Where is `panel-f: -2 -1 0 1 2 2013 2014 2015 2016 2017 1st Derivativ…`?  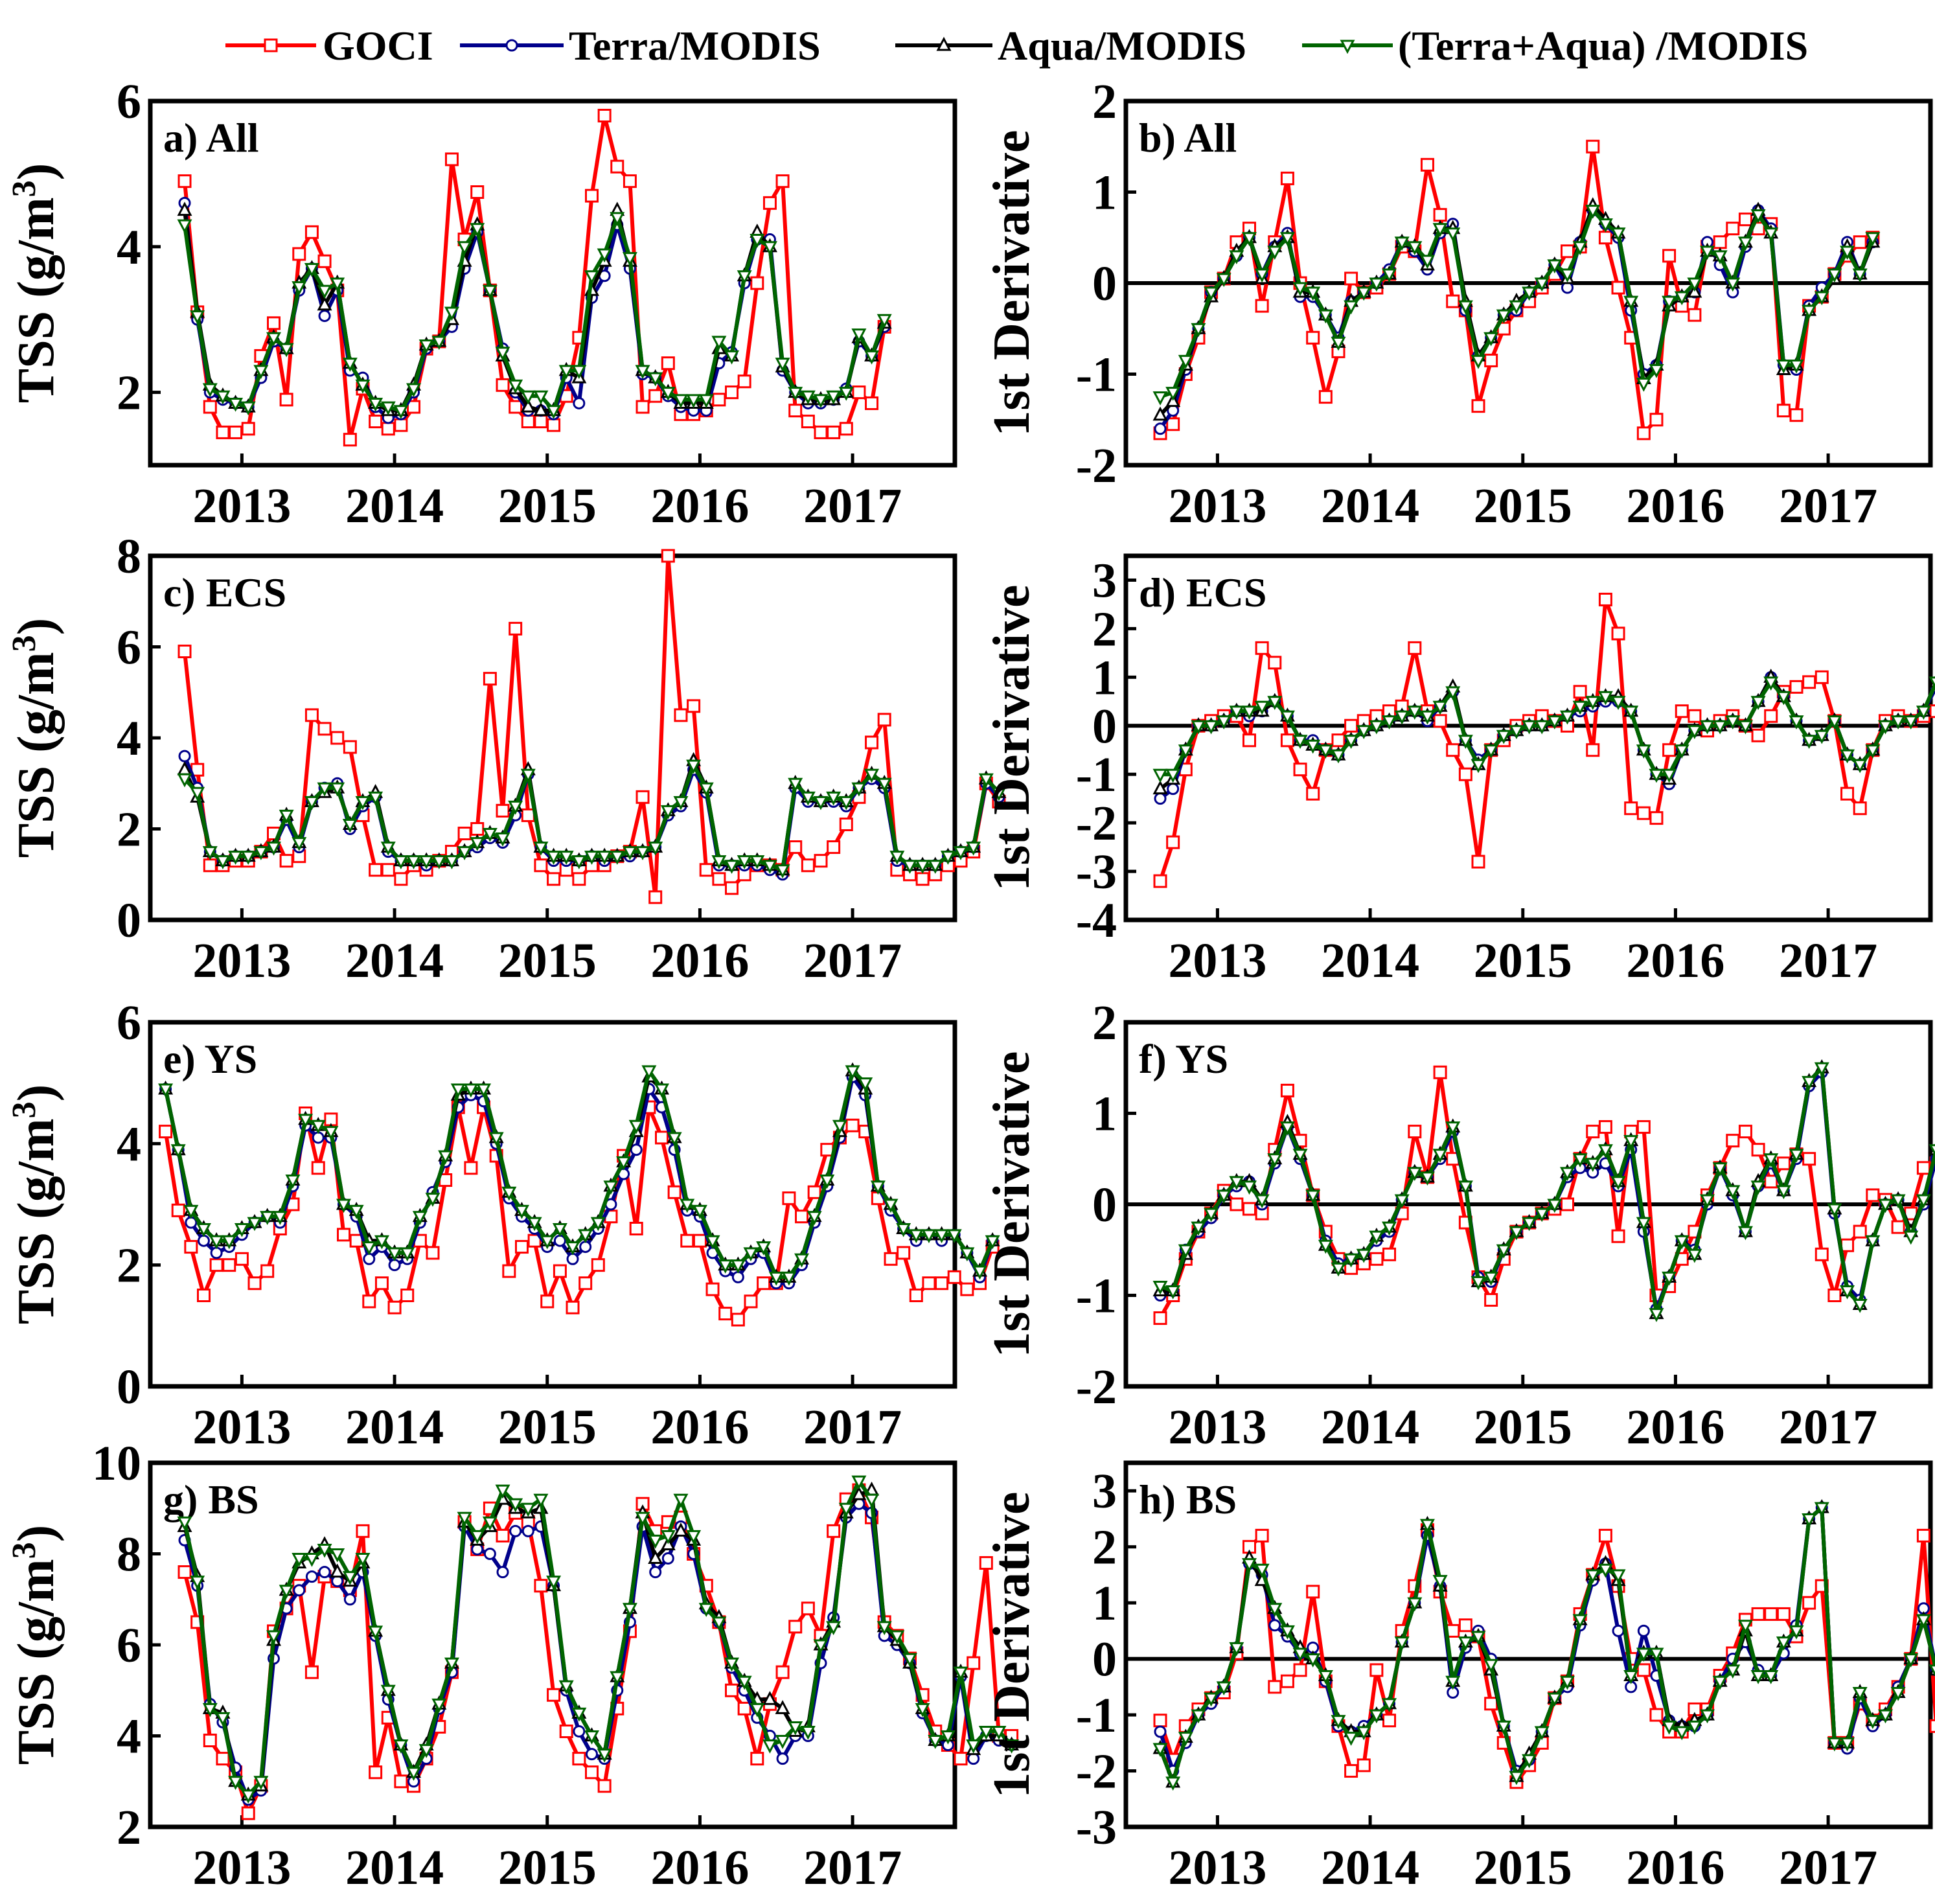
panel-f: -2 -1 0 1 2 2013 2014 2015 2016 2017 1st Derivativ… is located at coordinates (1459, 1225).